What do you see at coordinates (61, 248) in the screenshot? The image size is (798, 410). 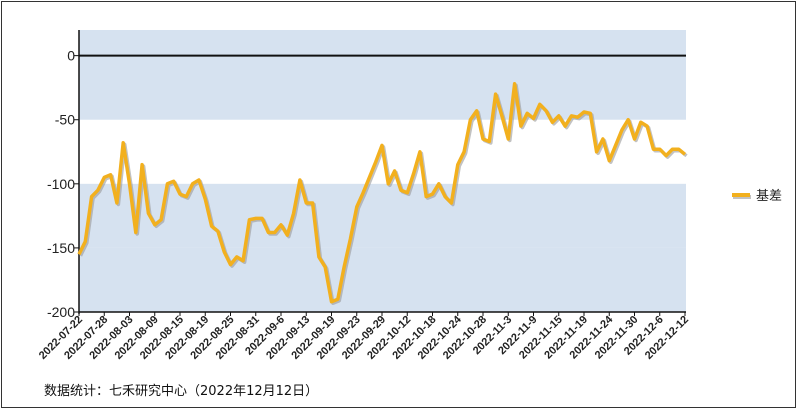 I see `y-tick-label: -150` at bounding box center [61, 248].